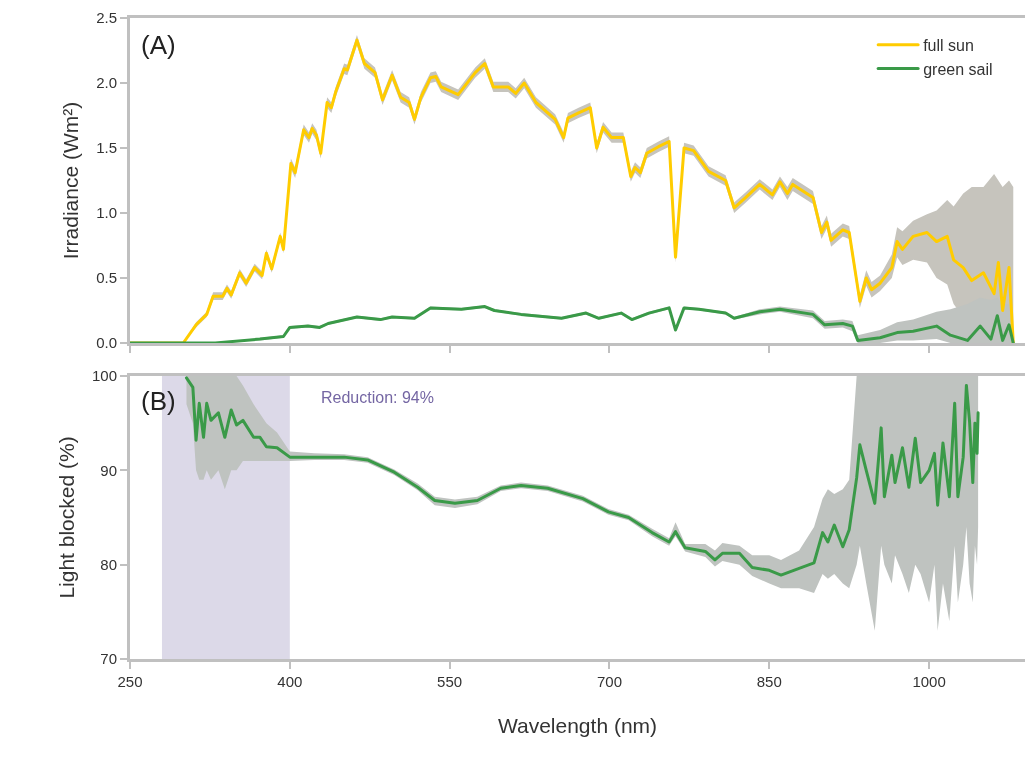  I want to click on x-tick-label: 400, so click(290, 681).